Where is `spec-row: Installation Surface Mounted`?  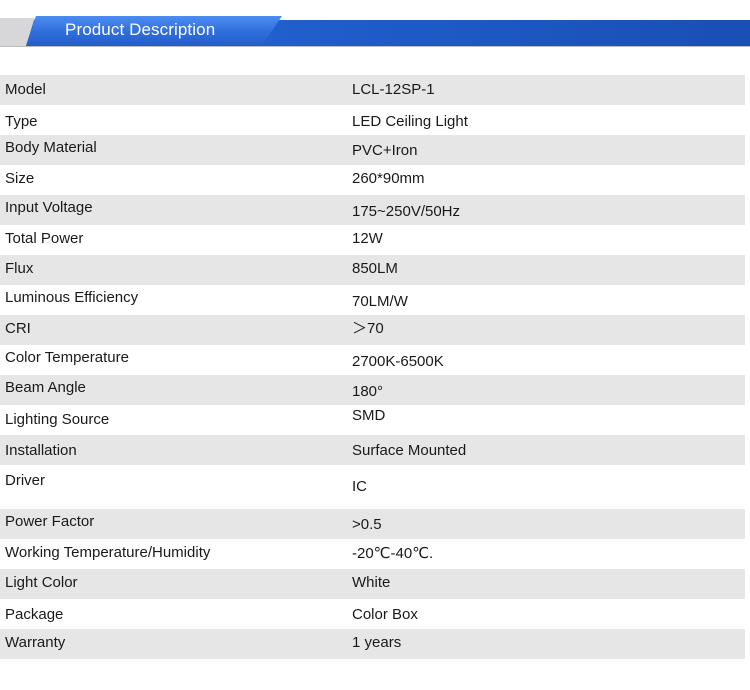
spec-row: Installation Surface Mounted is located at coordinates (372, 450).